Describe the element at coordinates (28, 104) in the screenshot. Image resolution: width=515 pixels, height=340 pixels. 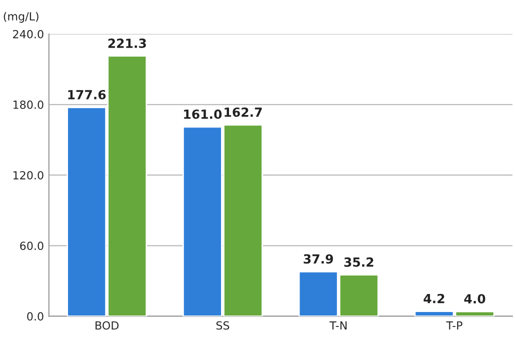
I see `y-tick-label: 180.0` at that location.